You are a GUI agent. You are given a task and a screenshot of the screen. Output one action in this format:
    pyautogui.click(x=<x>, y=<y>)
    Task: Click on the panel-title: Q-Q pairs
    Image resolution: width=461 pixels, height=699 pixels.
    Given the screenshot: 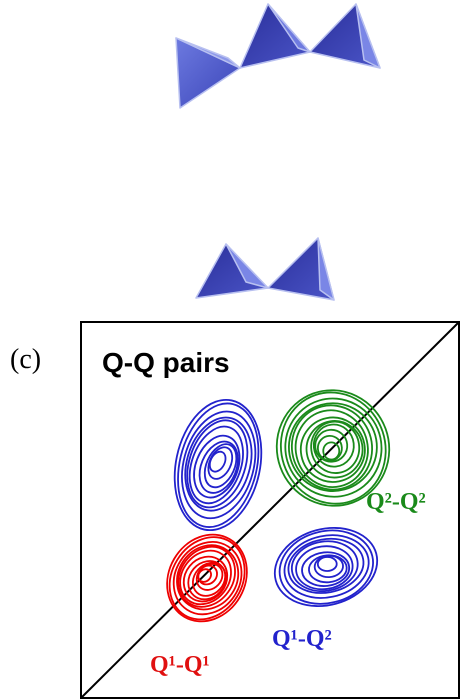 What is the action you would take?
    pyautogui.click(x=166, y=362)
    